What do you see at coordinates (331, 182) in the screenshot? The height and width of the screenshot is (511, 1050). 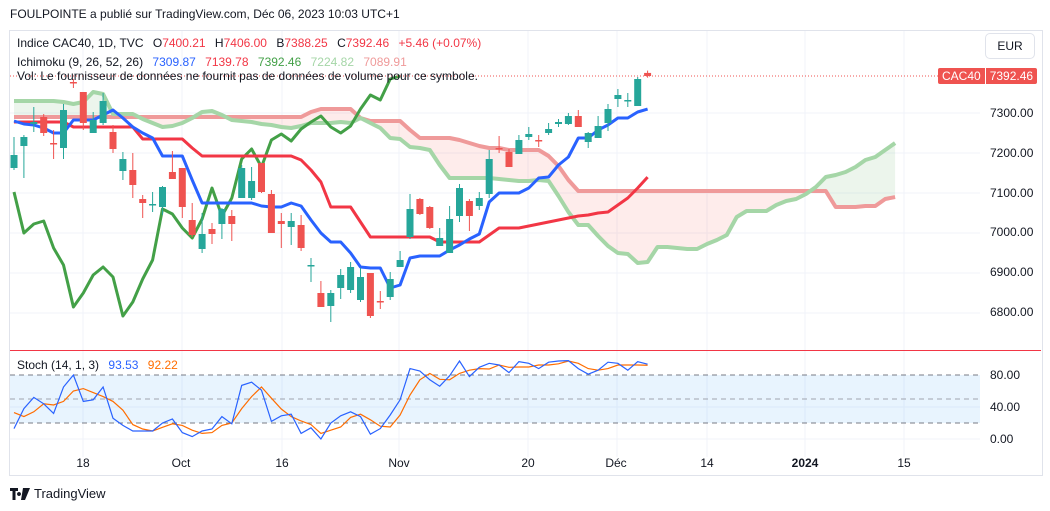 I see `kijun-line` at bounding box center [331, 182].